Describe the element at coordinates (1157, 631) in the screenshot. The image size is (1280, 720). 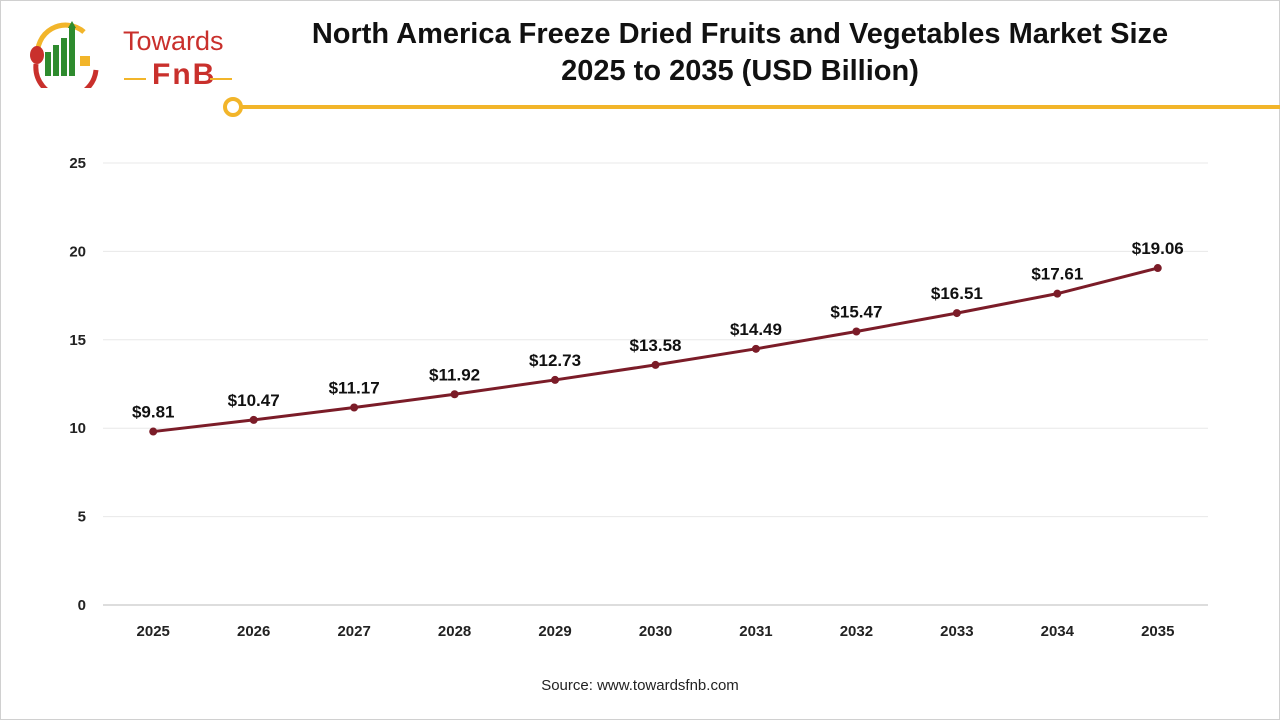
I see `x-tick-label: 2035` at that location.